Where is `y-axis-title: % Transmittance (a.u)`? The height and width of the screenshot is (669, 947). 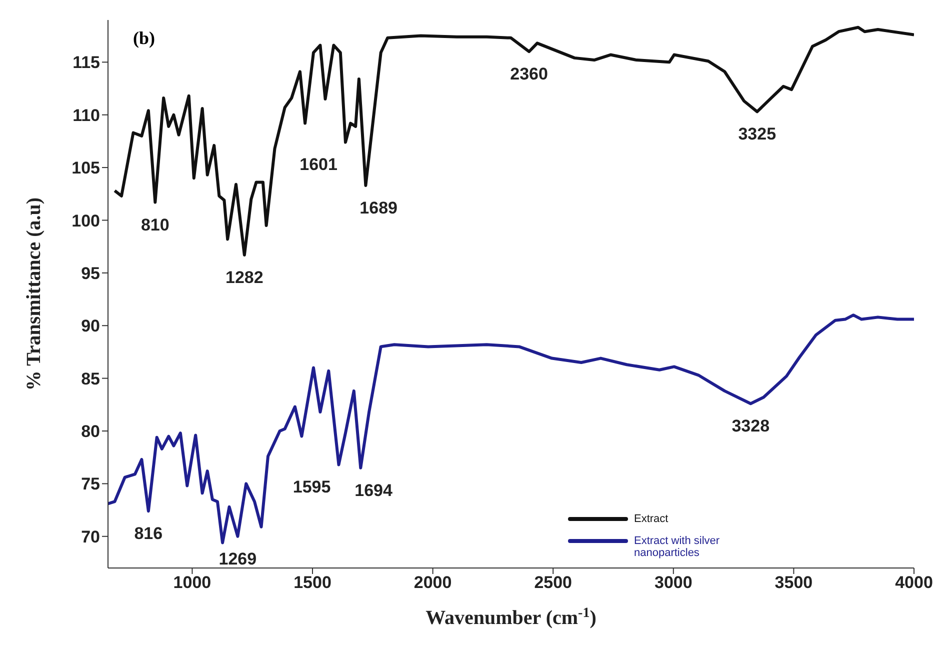 y-axis-title: % Transmittance (a.u) is located at coordinates (34, 294).